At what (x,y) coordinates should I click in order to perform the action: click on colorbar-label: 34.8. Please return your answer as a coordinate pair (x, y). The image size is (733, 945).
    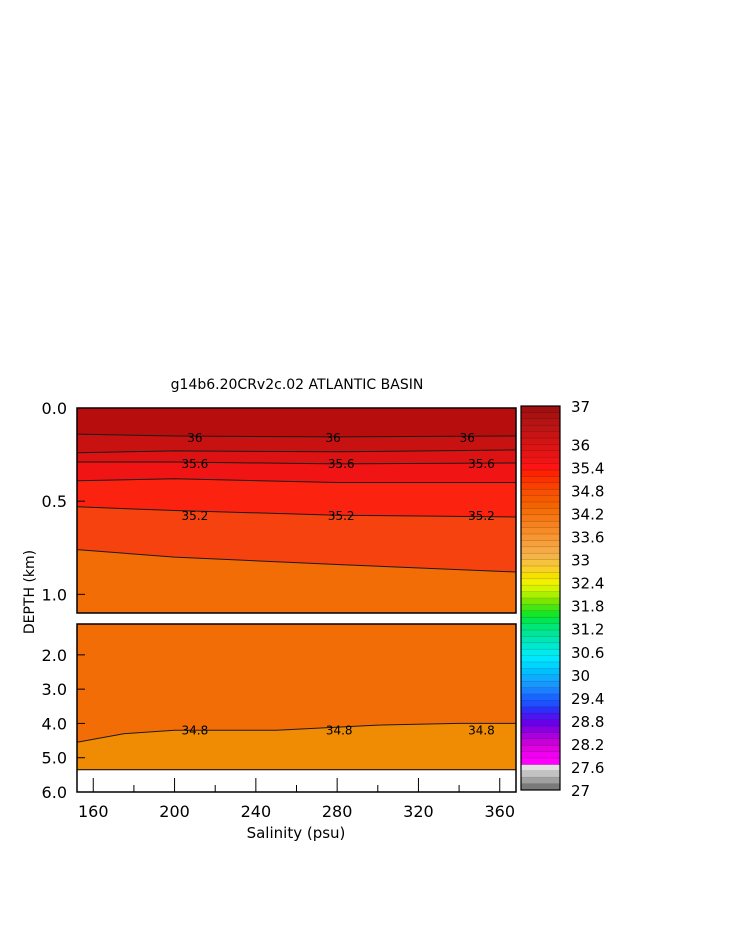
    Looking at the image, I should click on (587, 491).